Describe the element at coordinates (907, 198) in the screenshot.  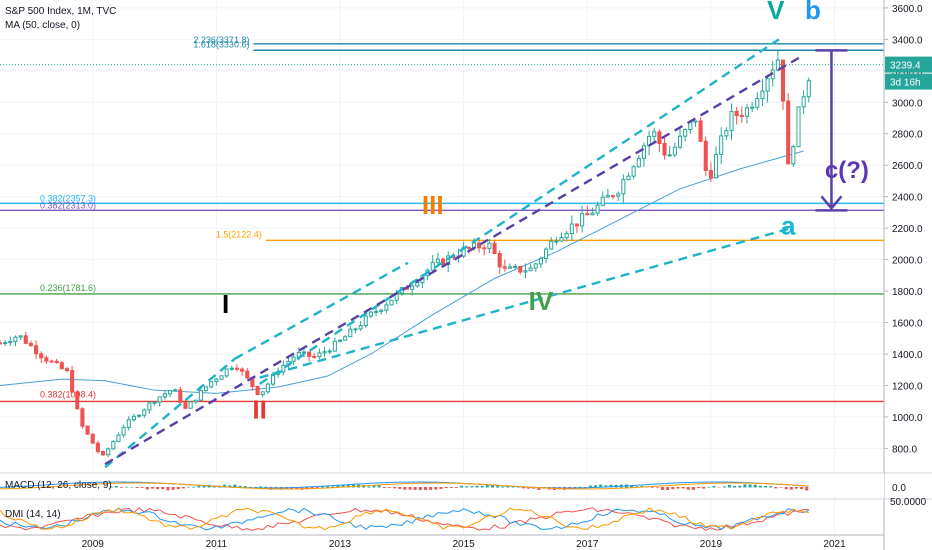
I see `price-tick-label: 2400.0` at that location.